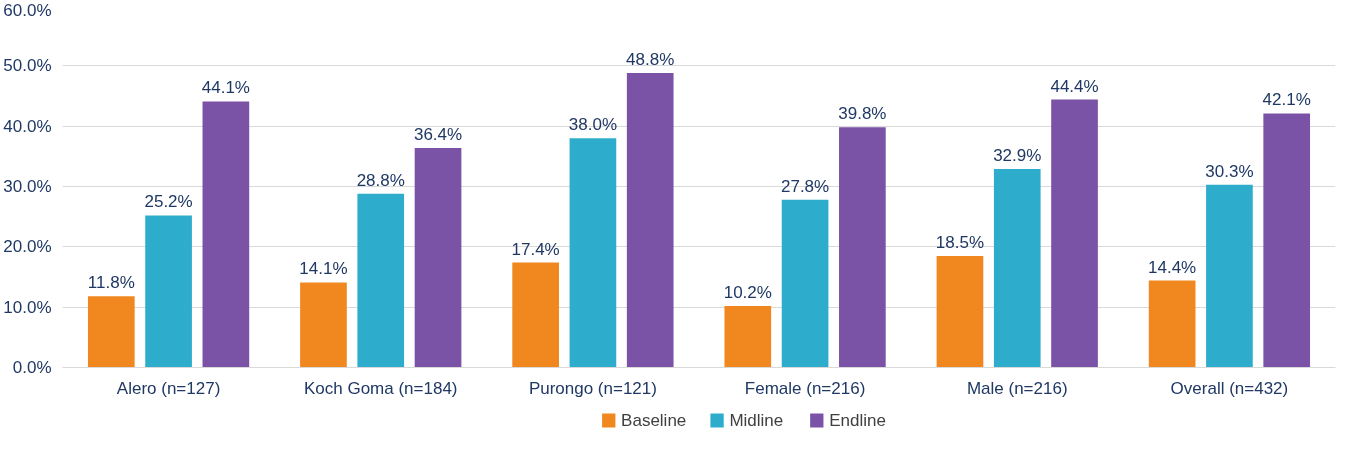 The width and height of the screenshot is (1353, 462). Describe the element at coordinates (747, 292) in the screenshot. I see `data-label: 10.2%` at that location.